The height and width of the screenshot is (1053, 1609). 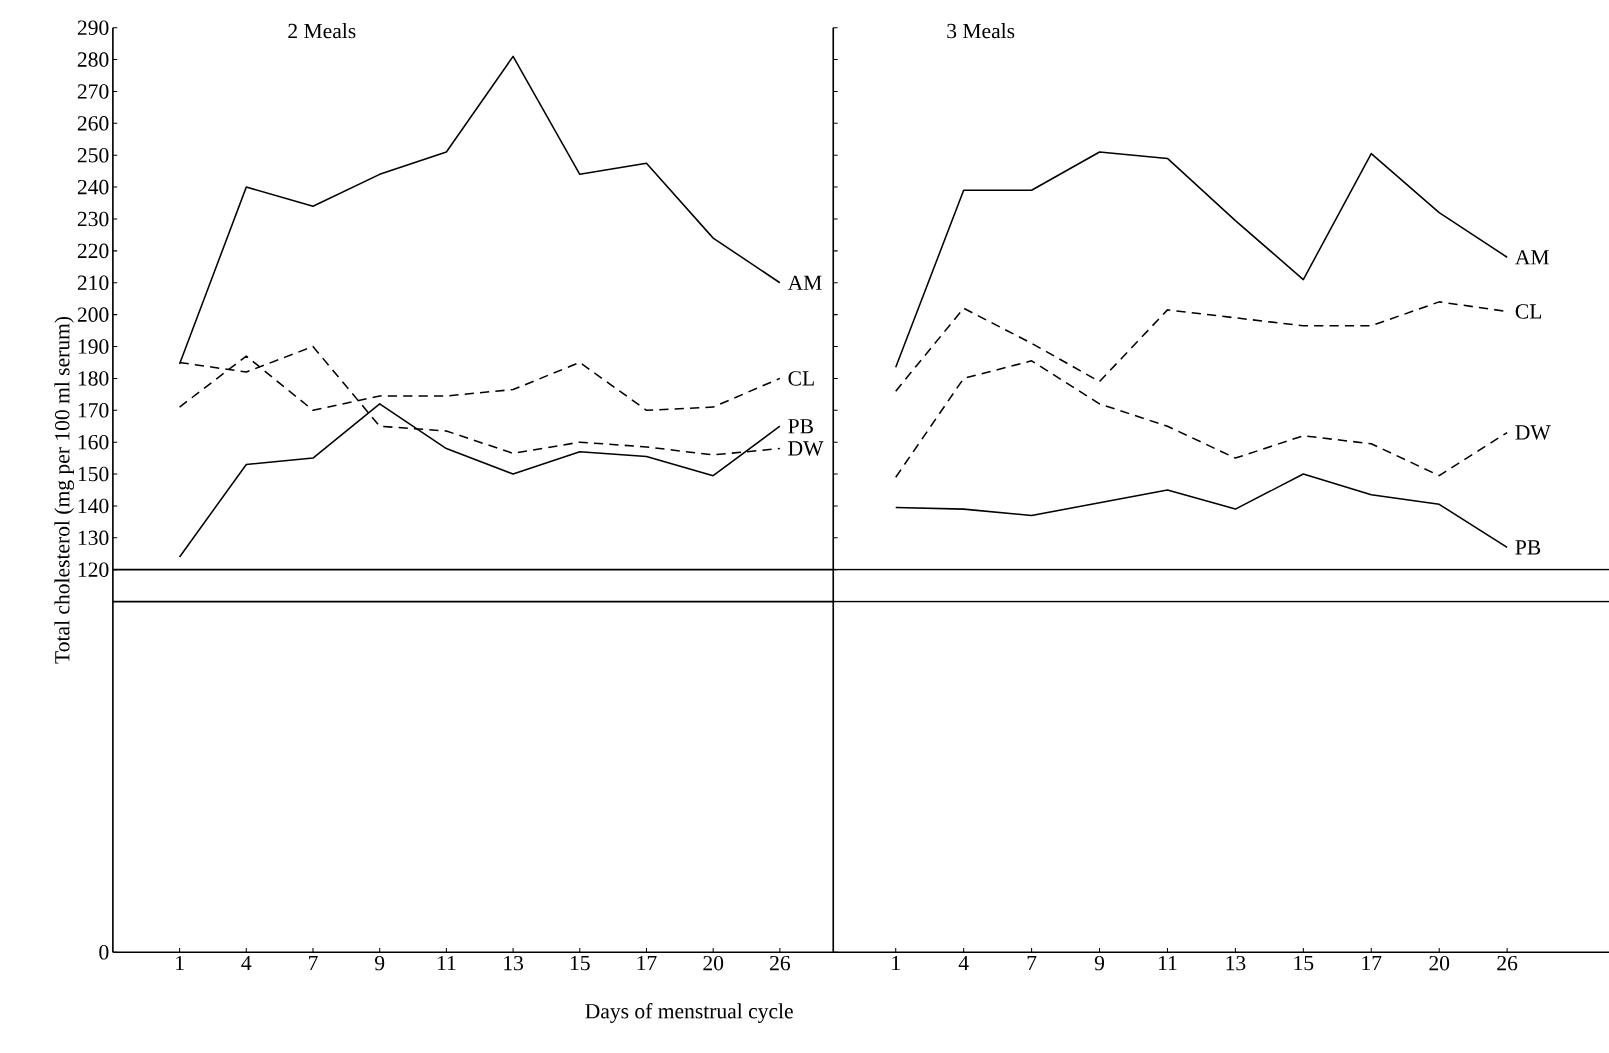 What do you see at coordinates (93, 123) in the screenshot?
I see `y-tick-label: 260` at bounding box center [93, 123].